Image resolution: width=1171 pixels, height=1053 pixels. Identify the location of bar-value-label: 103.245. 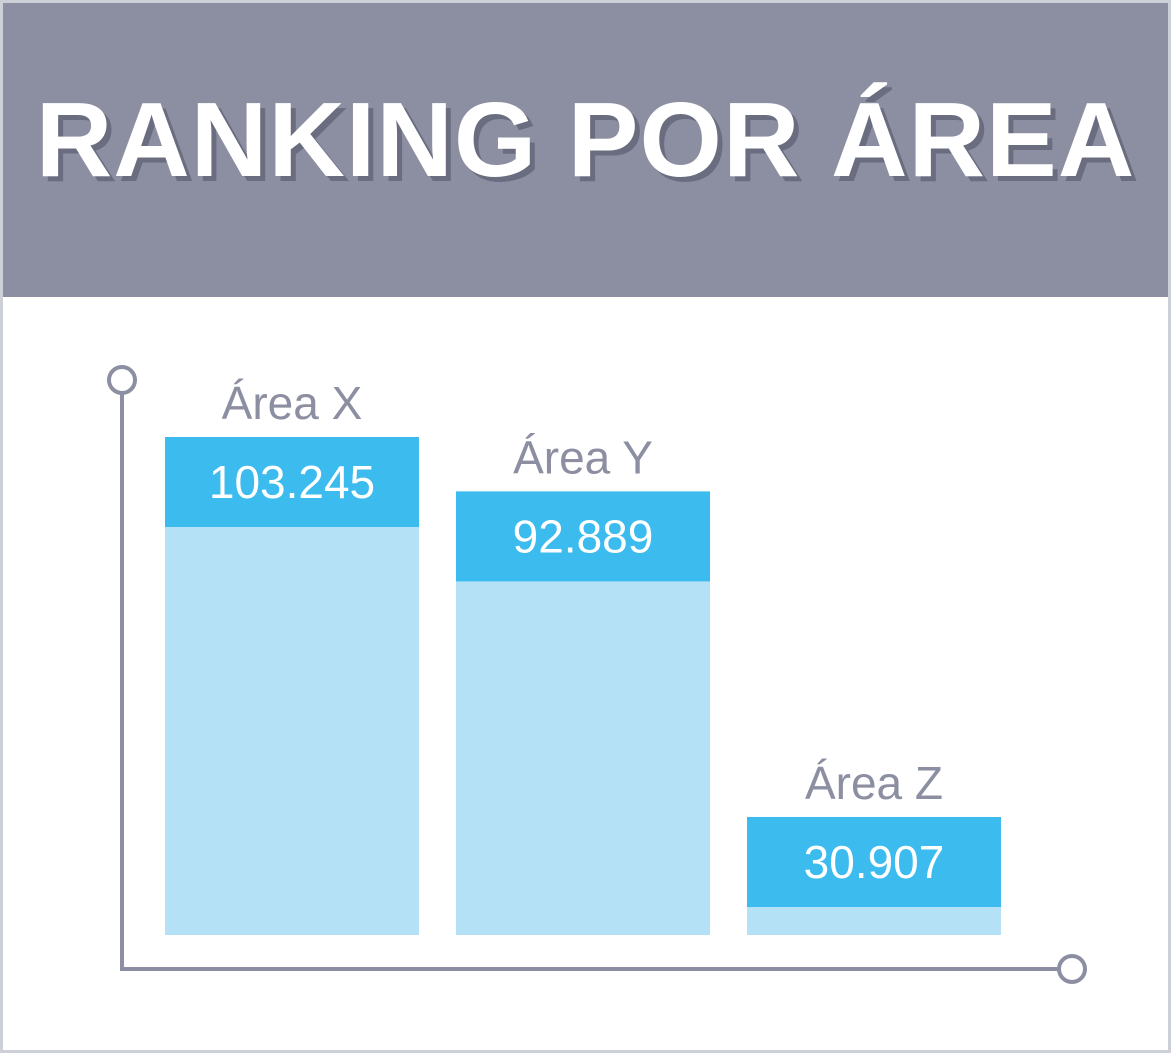
(292, 482).